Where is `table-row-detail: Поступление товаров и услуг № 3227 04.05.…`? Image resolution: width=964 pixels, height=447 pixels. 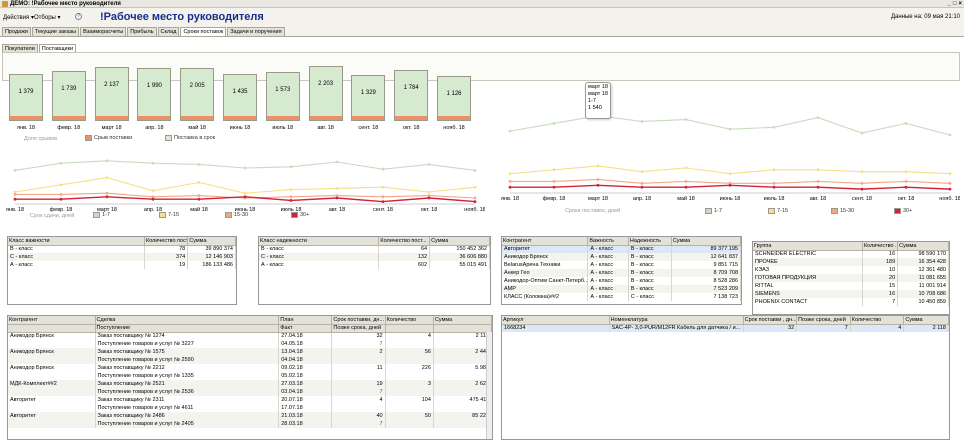 table-row-detail: Поступление товаров и услуг № 3227 04.05.… is located at coordinates (250, 344).